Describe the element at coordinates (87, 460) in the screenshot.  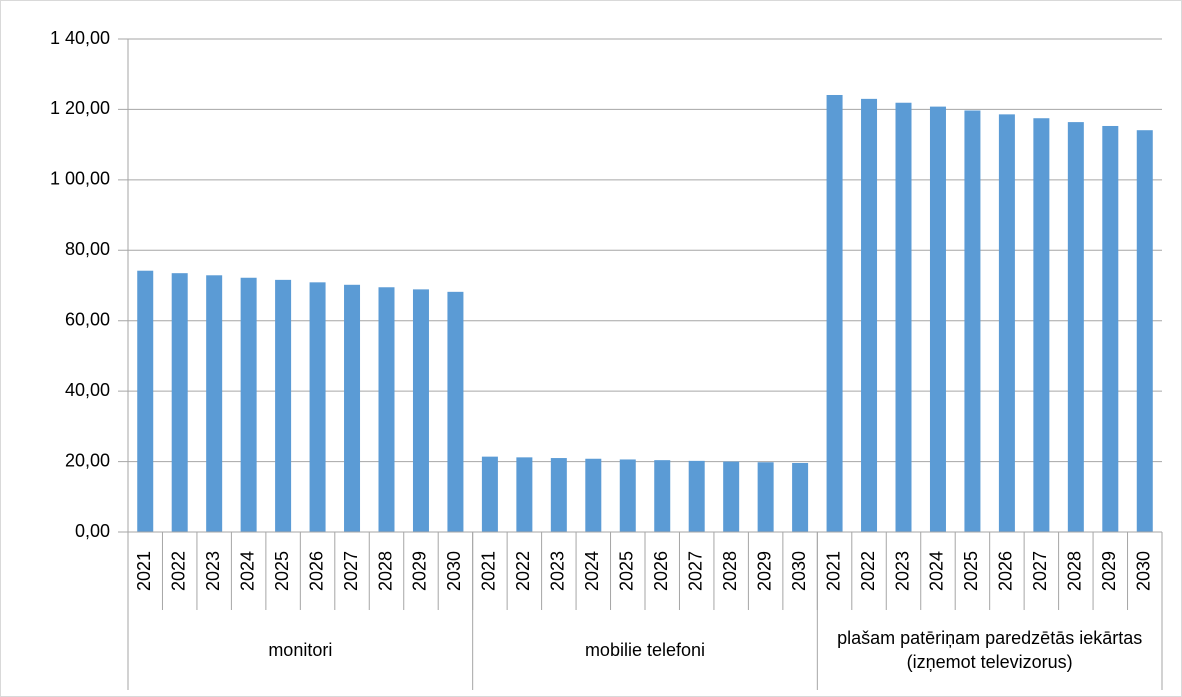
I see `y-tick-label: 20,00` at that location.